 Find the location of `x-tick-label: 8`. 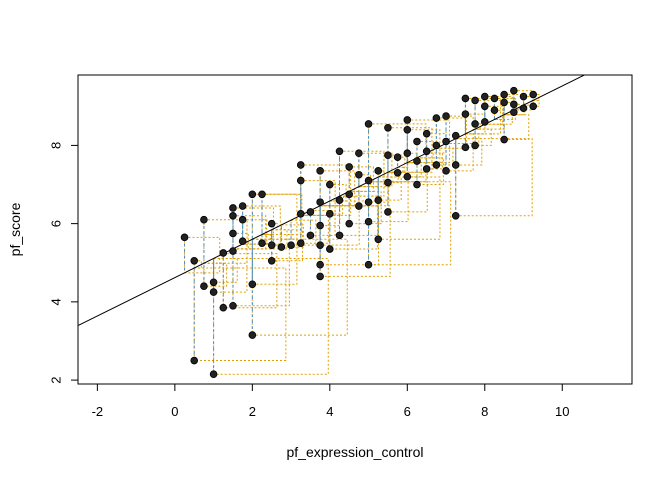

x-tick-label: 8 is located at coordinates (484, 411).